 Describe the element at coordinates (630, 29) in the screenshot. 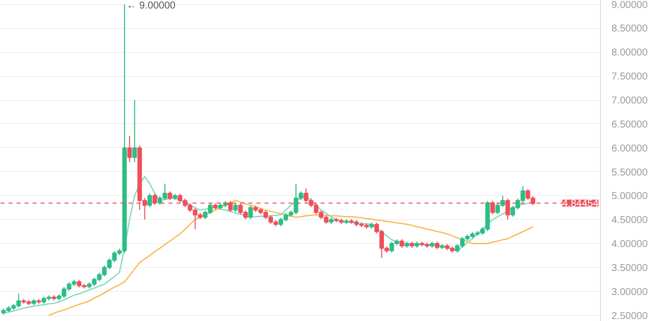

I see `y-tick-label: 8.50000` at that location.